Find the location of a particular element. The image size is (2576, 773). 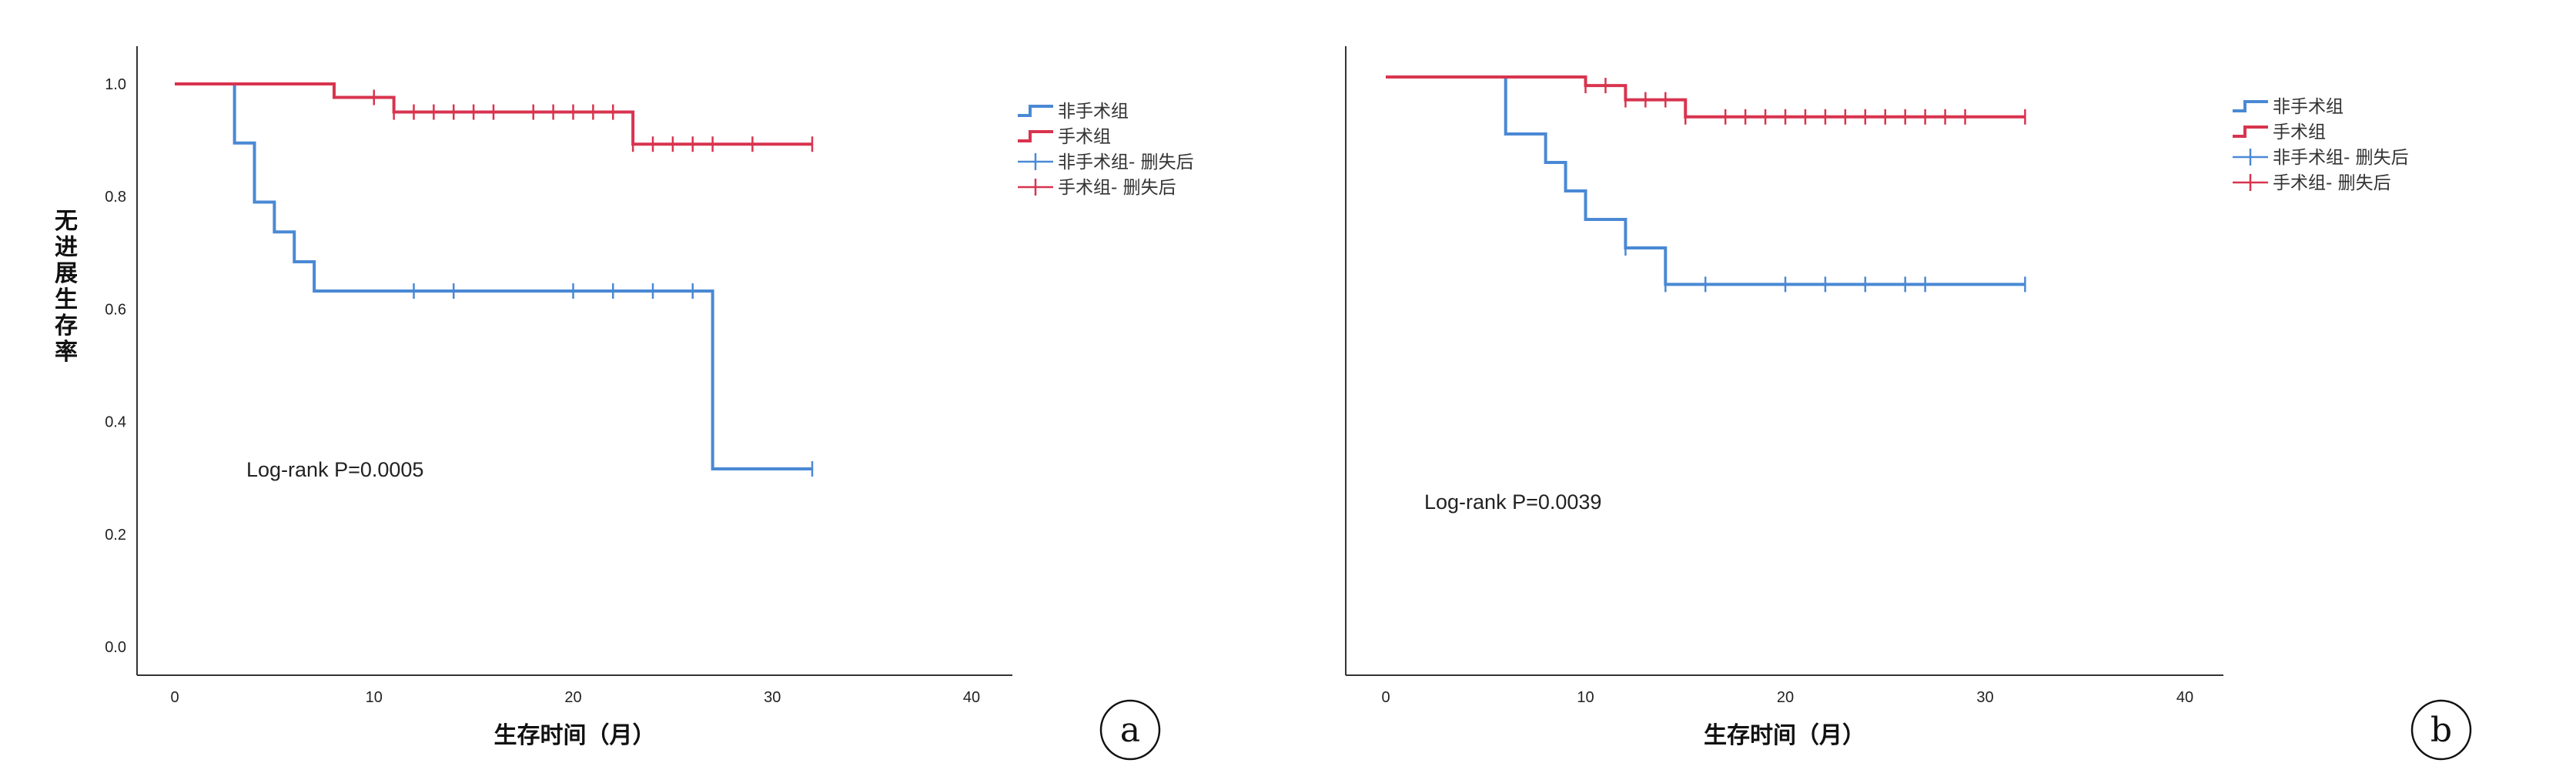

panel-label: b is located at coordinates (2441, 730).